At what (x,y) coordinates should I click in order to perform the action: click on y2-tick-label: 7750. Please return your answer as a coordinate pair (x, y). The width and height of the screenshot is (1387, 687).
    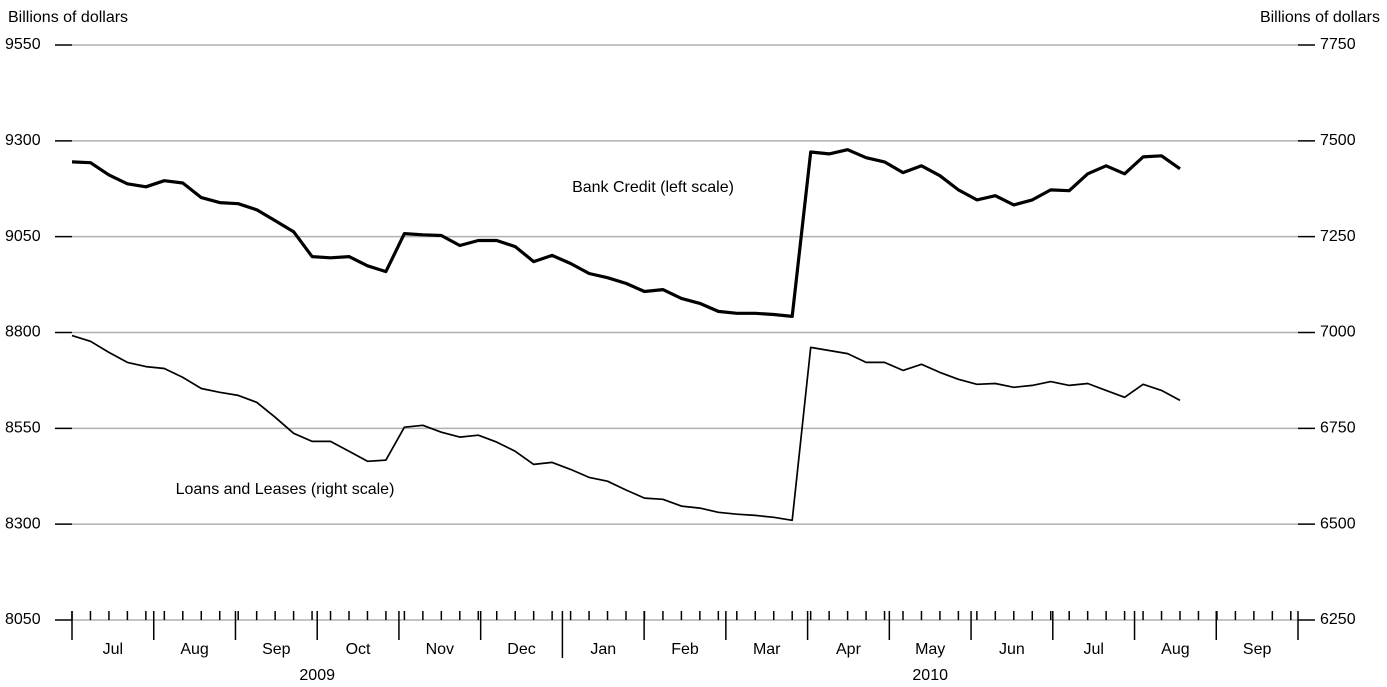
    Looking at the image, I should click on (1338, 44).